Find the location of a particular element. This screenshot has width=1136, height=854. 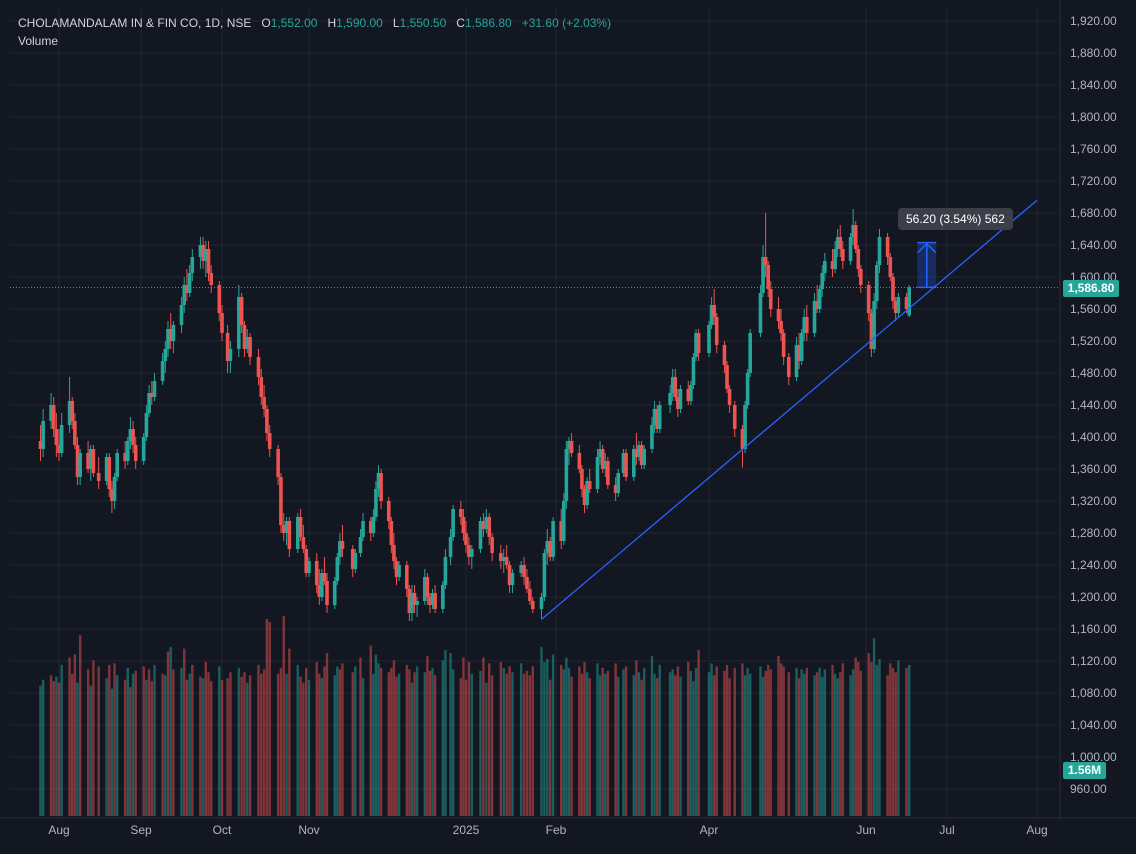

last-price-tag: 1,586.80 is located at coordinates (1091, 288).